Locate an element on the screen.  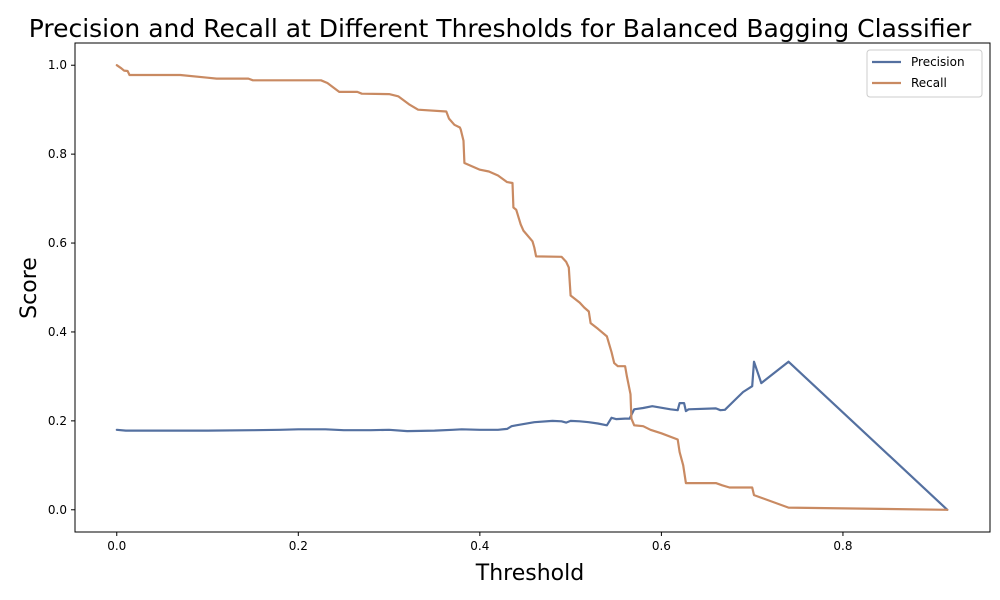
chart-legend: Precision Recall is located at coordinates (924, 73).